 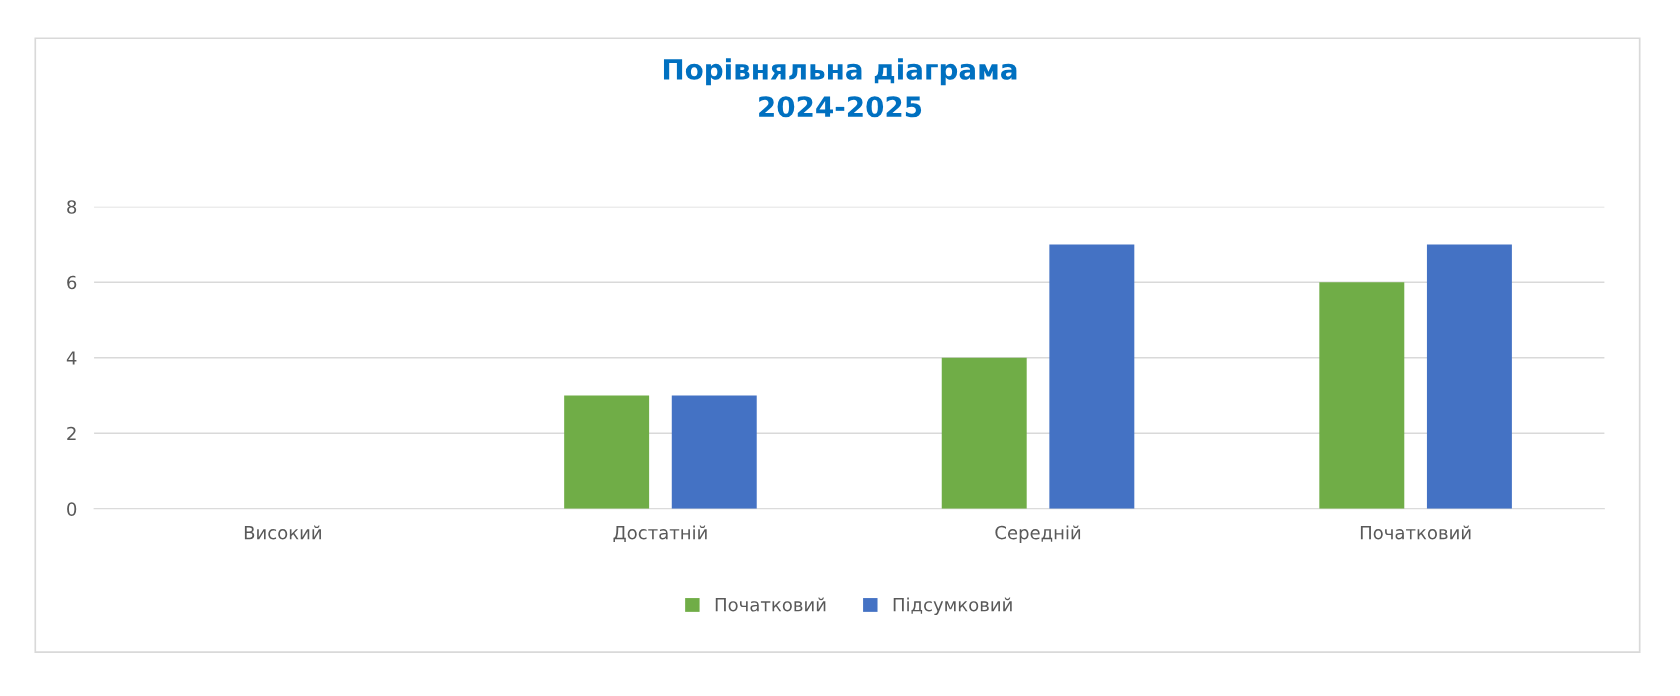 What do you see at coordinates (71, 433) in the screenshot?
I see `y-tick-label: 2` at bounding box center [71, 433].